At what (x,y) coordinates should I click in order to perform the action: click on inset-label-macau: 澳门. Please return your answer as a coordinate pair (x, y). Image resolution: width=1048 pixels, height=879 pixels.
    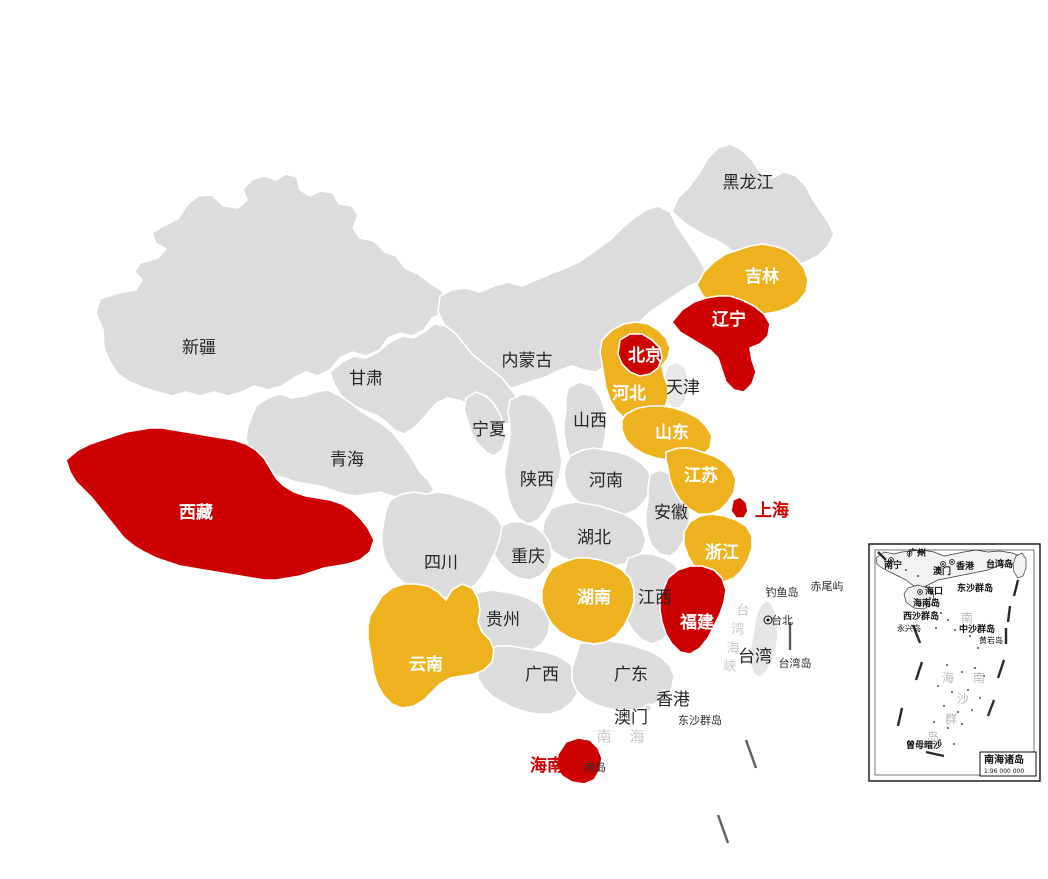
    Looking at the image, I should click on (942, 571).